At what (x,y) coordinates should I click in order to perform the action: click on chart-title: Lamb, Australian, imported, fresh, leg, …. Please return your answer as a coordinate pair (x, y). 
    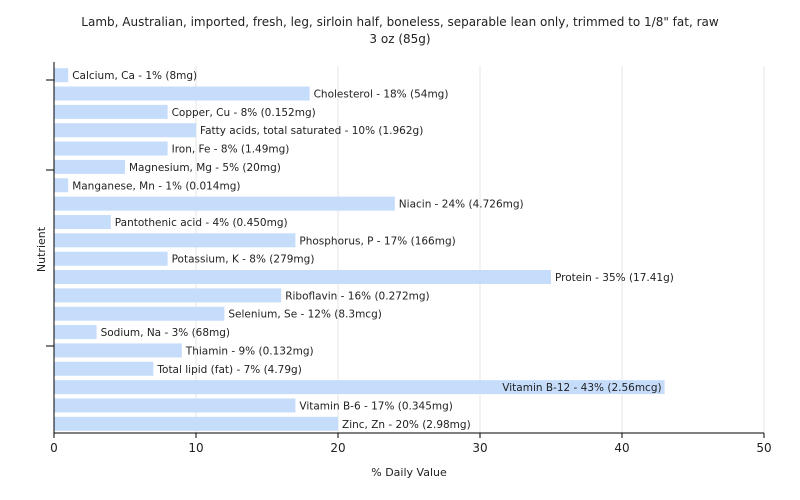
    Looking at the image, I should click on (400, 22).